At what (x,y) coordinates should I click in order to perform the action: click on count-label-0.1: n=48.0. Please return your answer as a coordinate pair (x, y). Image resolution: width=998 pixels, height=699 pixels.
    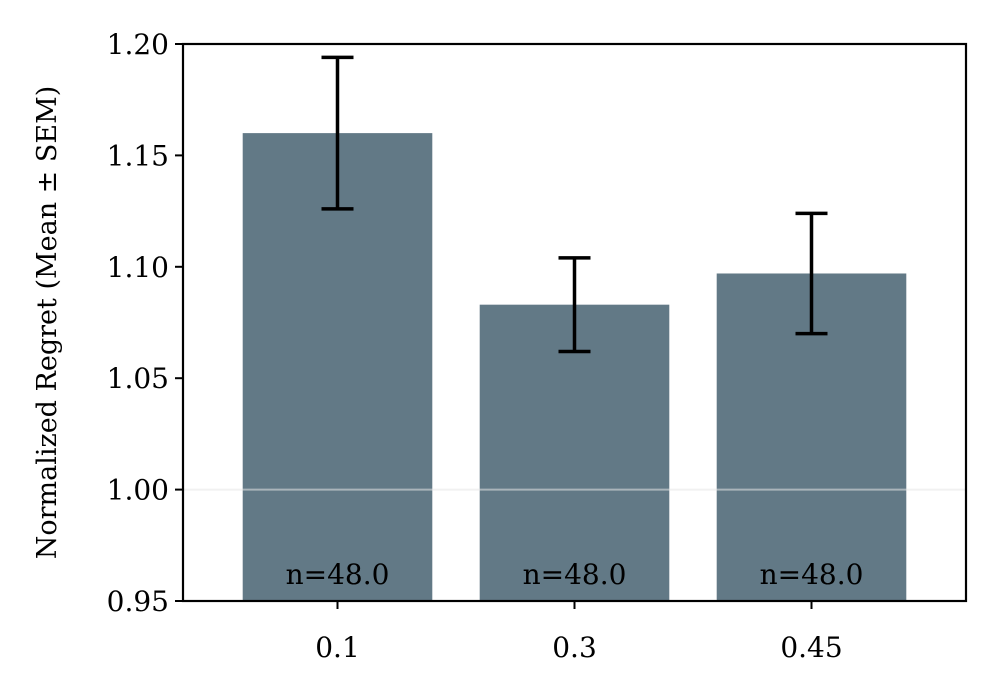
    Looking at the image, I should click on (338, 574).